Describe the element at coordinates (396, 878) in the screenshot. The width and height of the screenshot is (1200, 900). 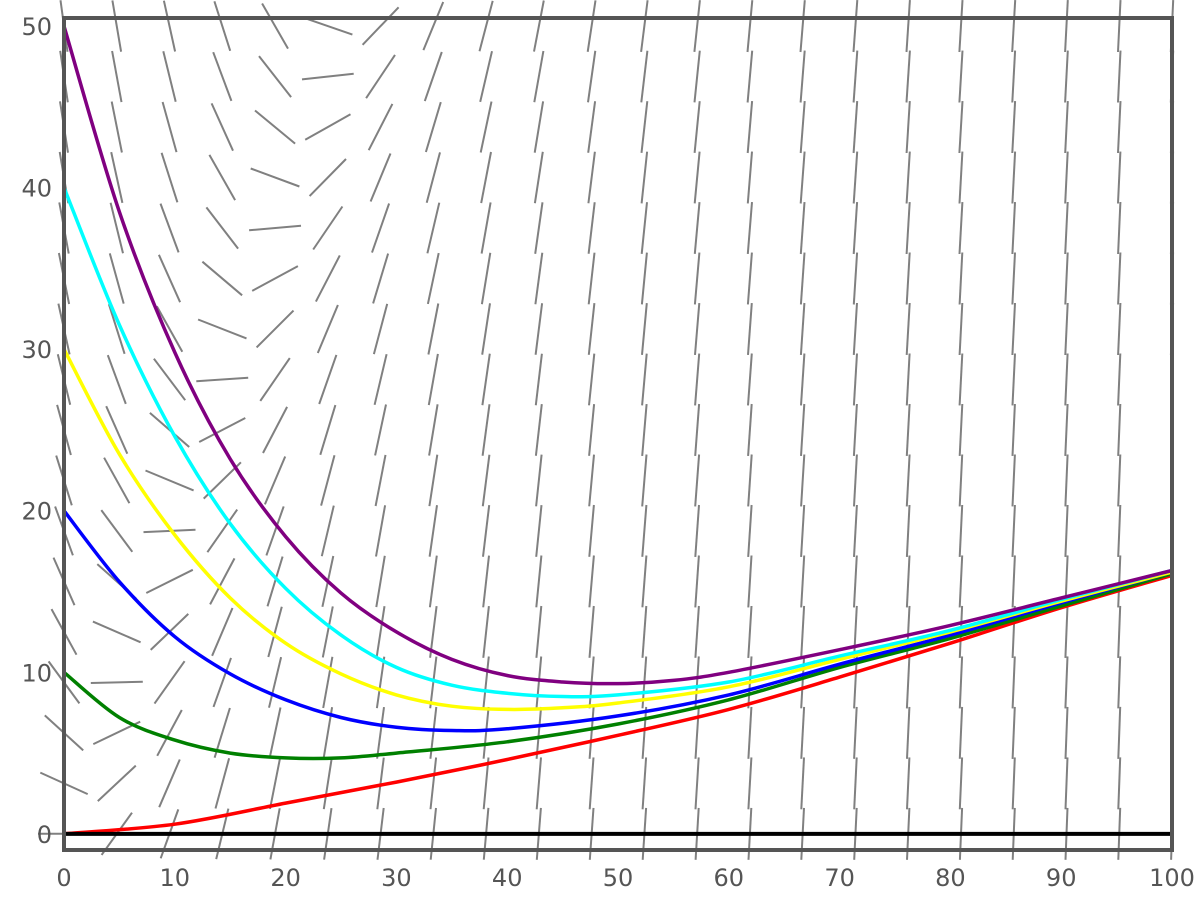
I see `x-tick-label: 30` at that location.